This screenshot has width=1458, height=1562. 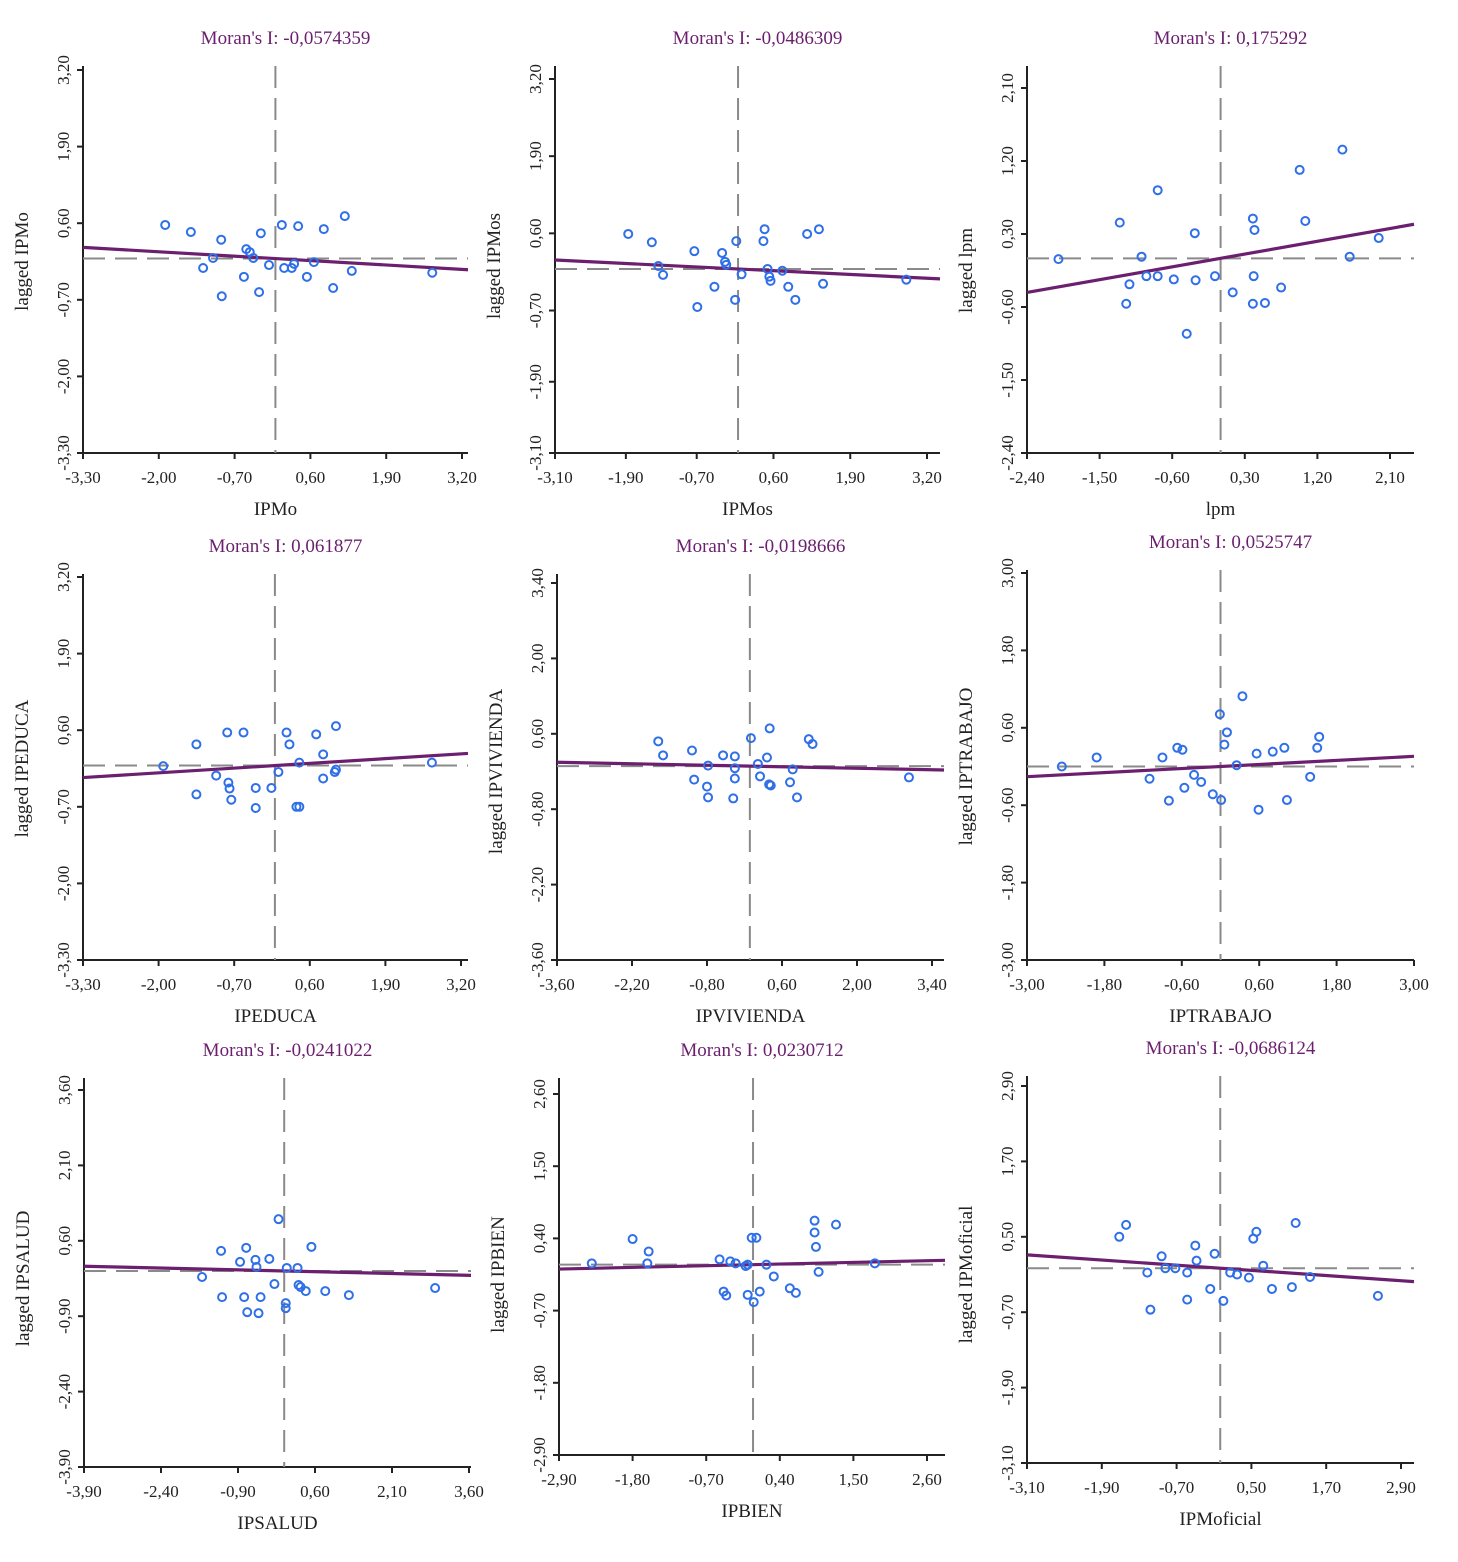 I want to click on y-tick-label: 3,20, so click(x=535, y=79).